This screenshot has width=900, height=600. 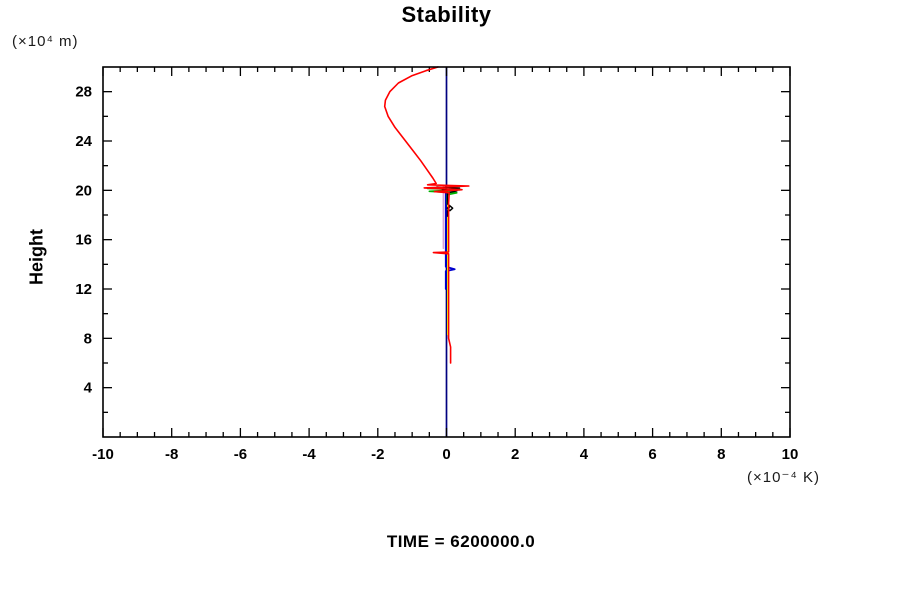 I want to click on x-tick-label: 6, so click(x=652, y=454).